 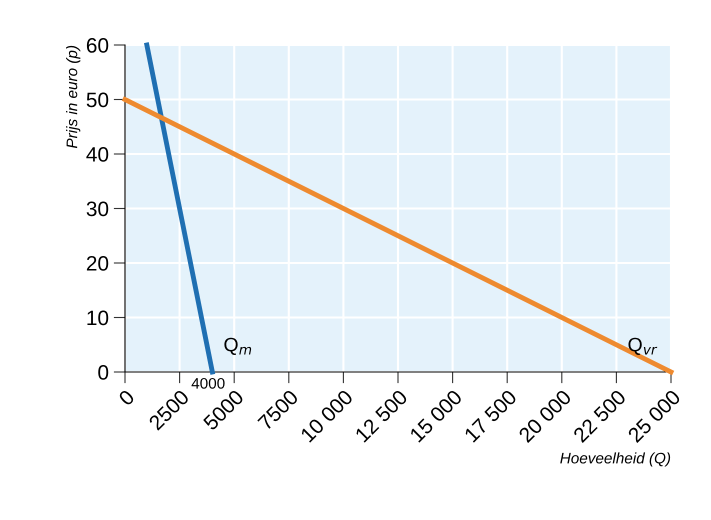 What do you see at coordinates (654, 416) in the screenshot?
I see `x-tick-label: 25 000` at bounding box center [654, 416].